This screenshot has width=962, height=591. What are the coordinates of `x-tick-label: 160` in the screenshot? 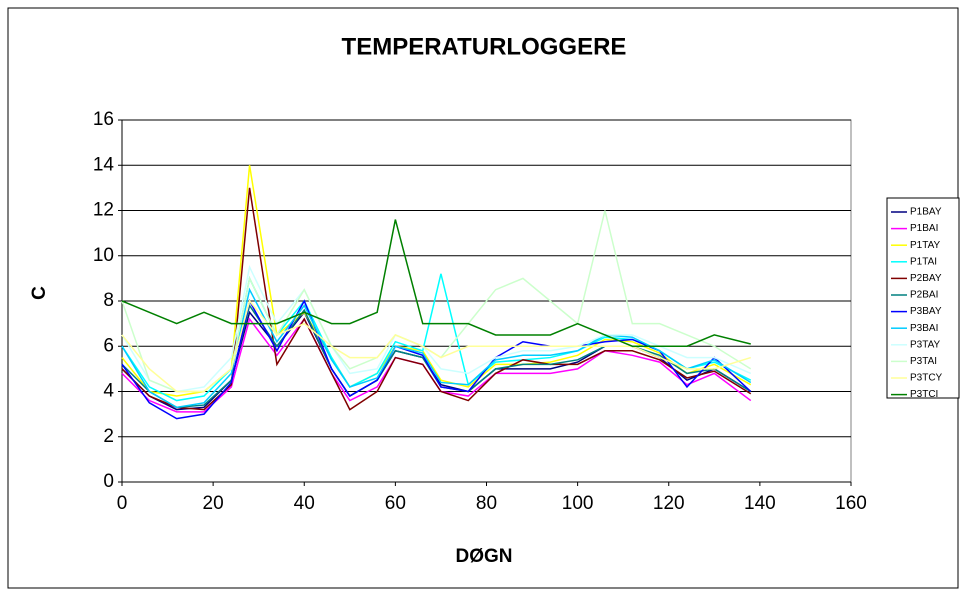 It's located at (851, 503).